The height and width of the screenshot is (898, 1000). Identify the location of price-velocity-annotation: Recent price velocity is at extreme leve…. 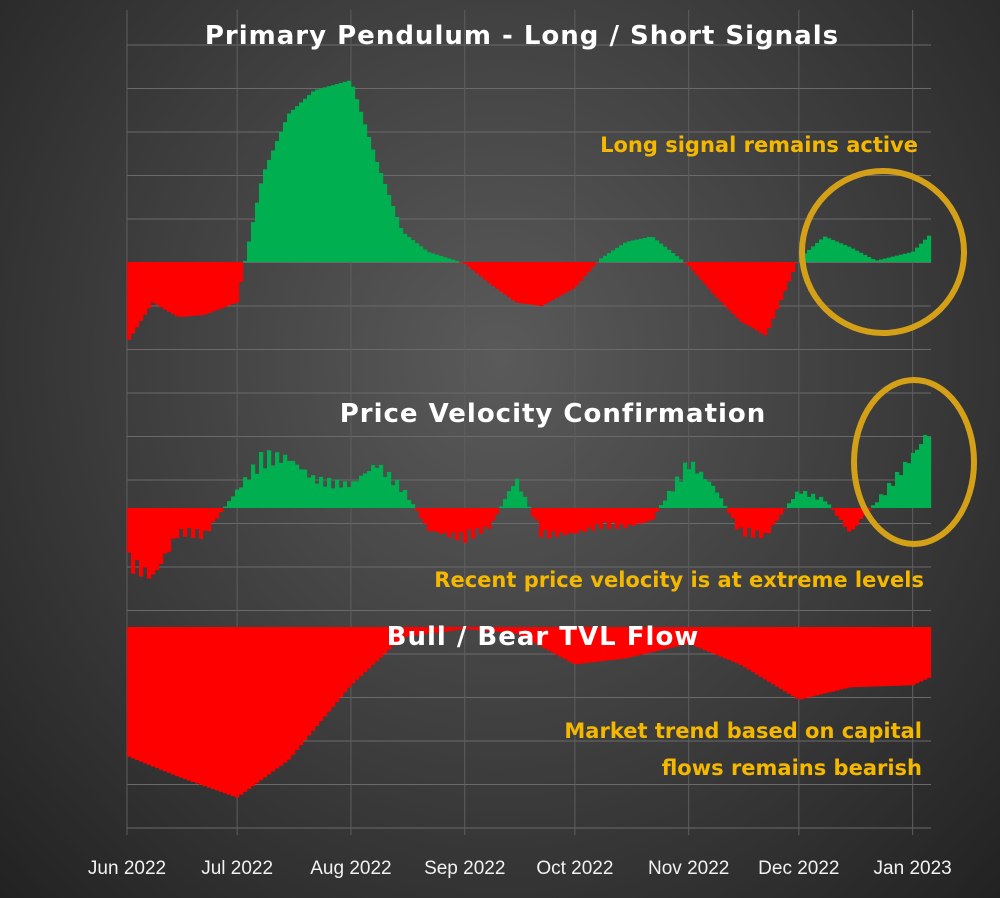
(679, 580).